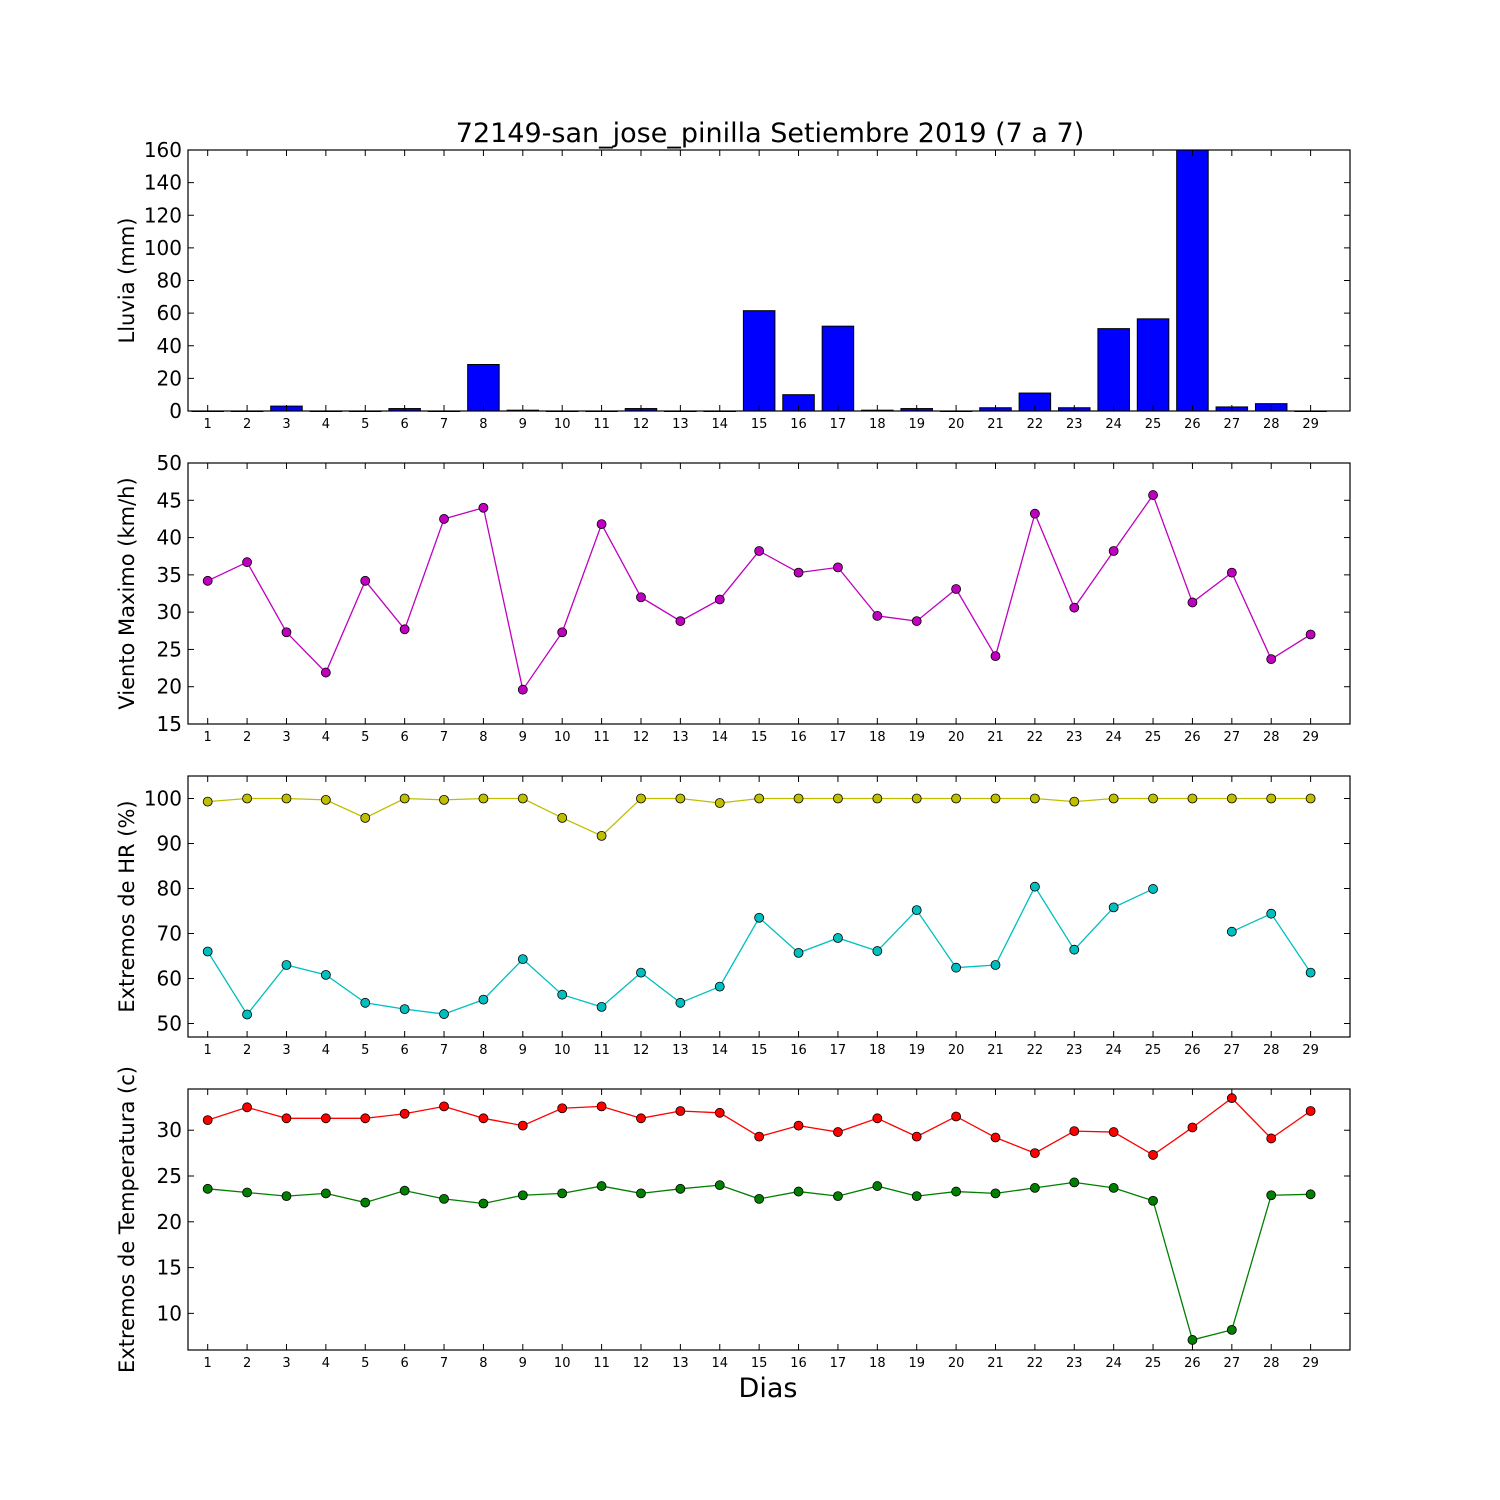  I want to click on x-tick-label-day-24: 24, so click(1113, 424).